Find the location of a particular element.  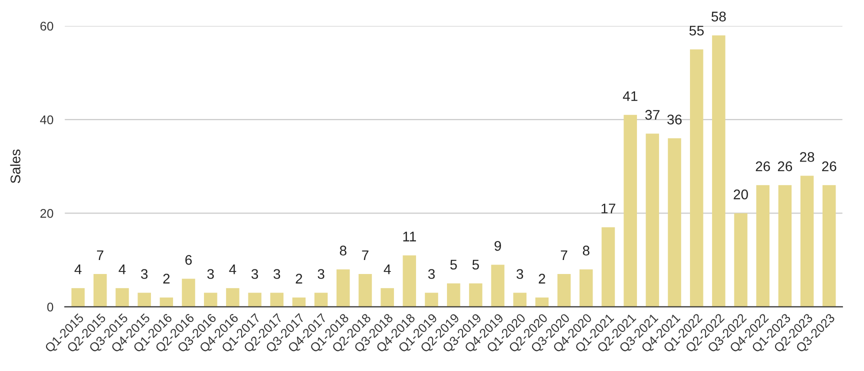

data-label: 36 is located at coordinates (674, 119).